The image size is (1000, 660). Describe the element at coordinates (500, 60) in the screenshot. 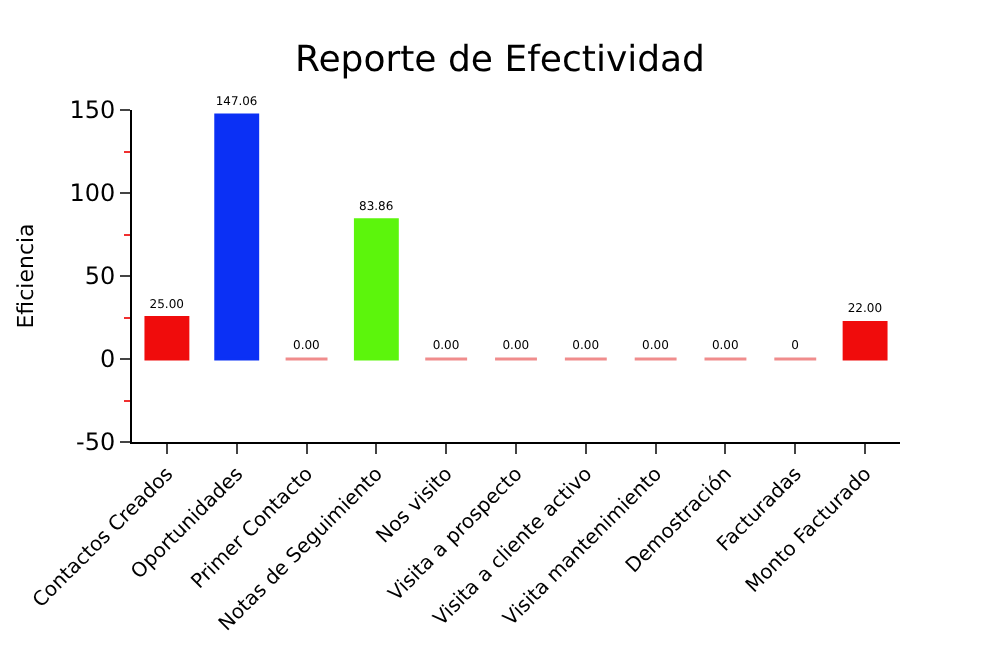

I see `chart-title: Reporte de Efectividad` at that location.